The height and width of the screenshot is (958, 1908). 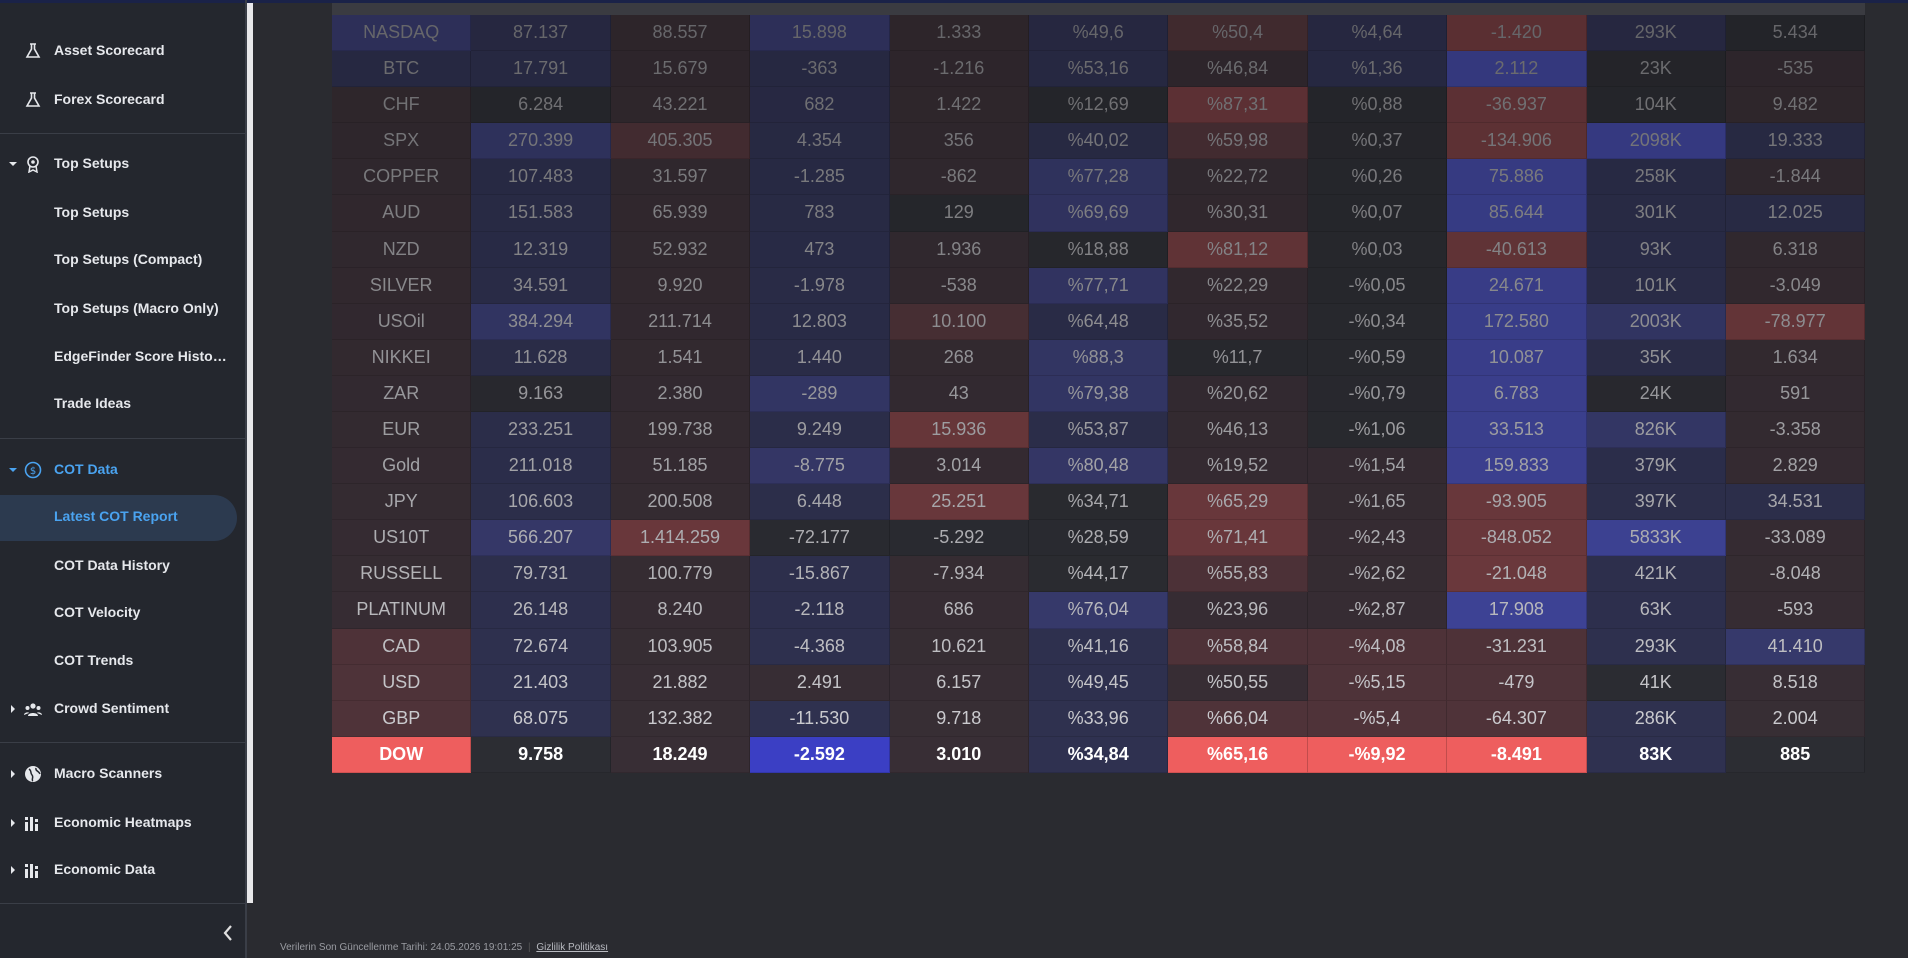 I want to click on table-cell: 151.583, so click(x=541, y=213).